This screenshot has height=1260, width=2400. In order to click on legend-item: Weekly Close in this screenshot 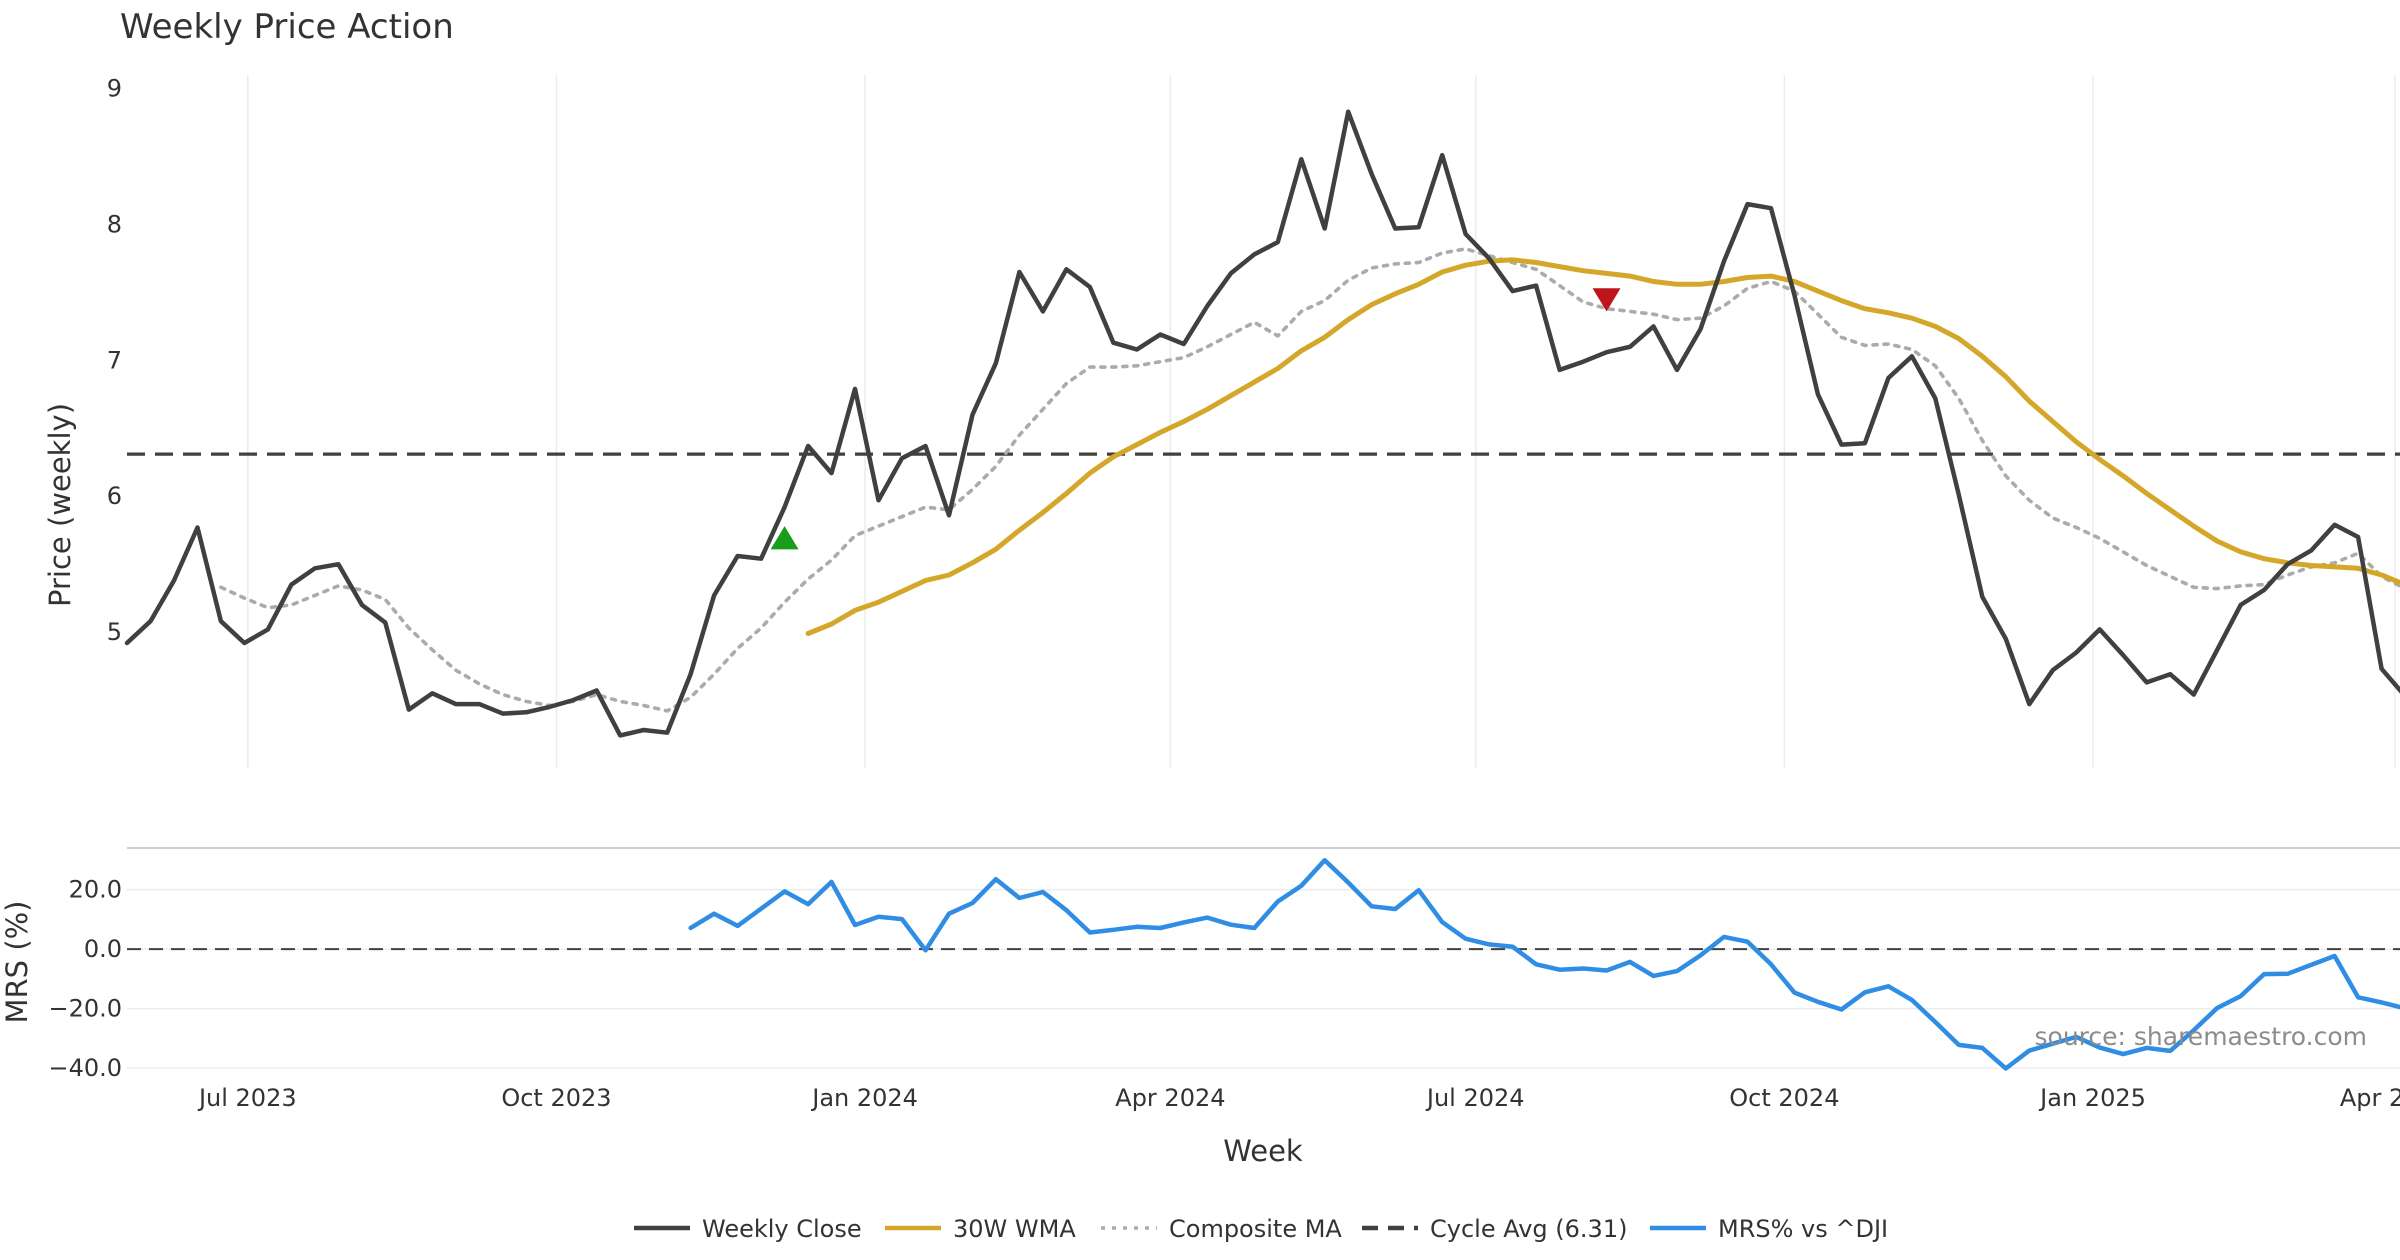, I will do `click(748, 1229)`.